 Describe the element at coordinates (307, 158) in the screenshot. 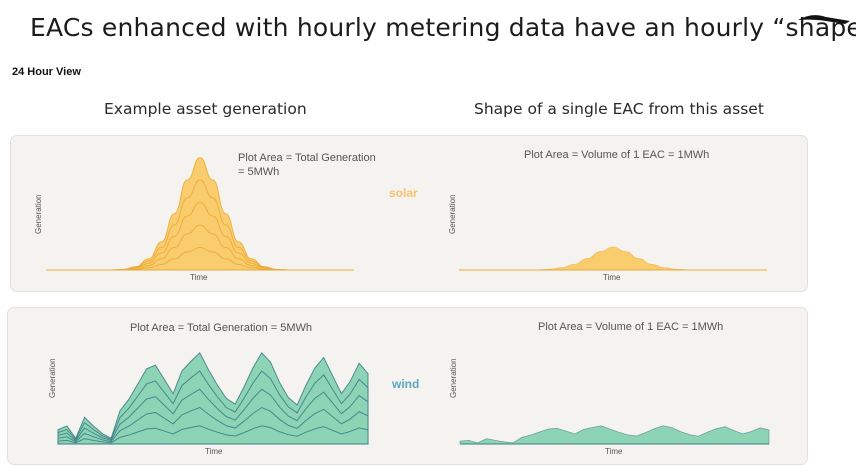

I see `solar-left-annotation-1: Plot Area = Total Generation` at that location.